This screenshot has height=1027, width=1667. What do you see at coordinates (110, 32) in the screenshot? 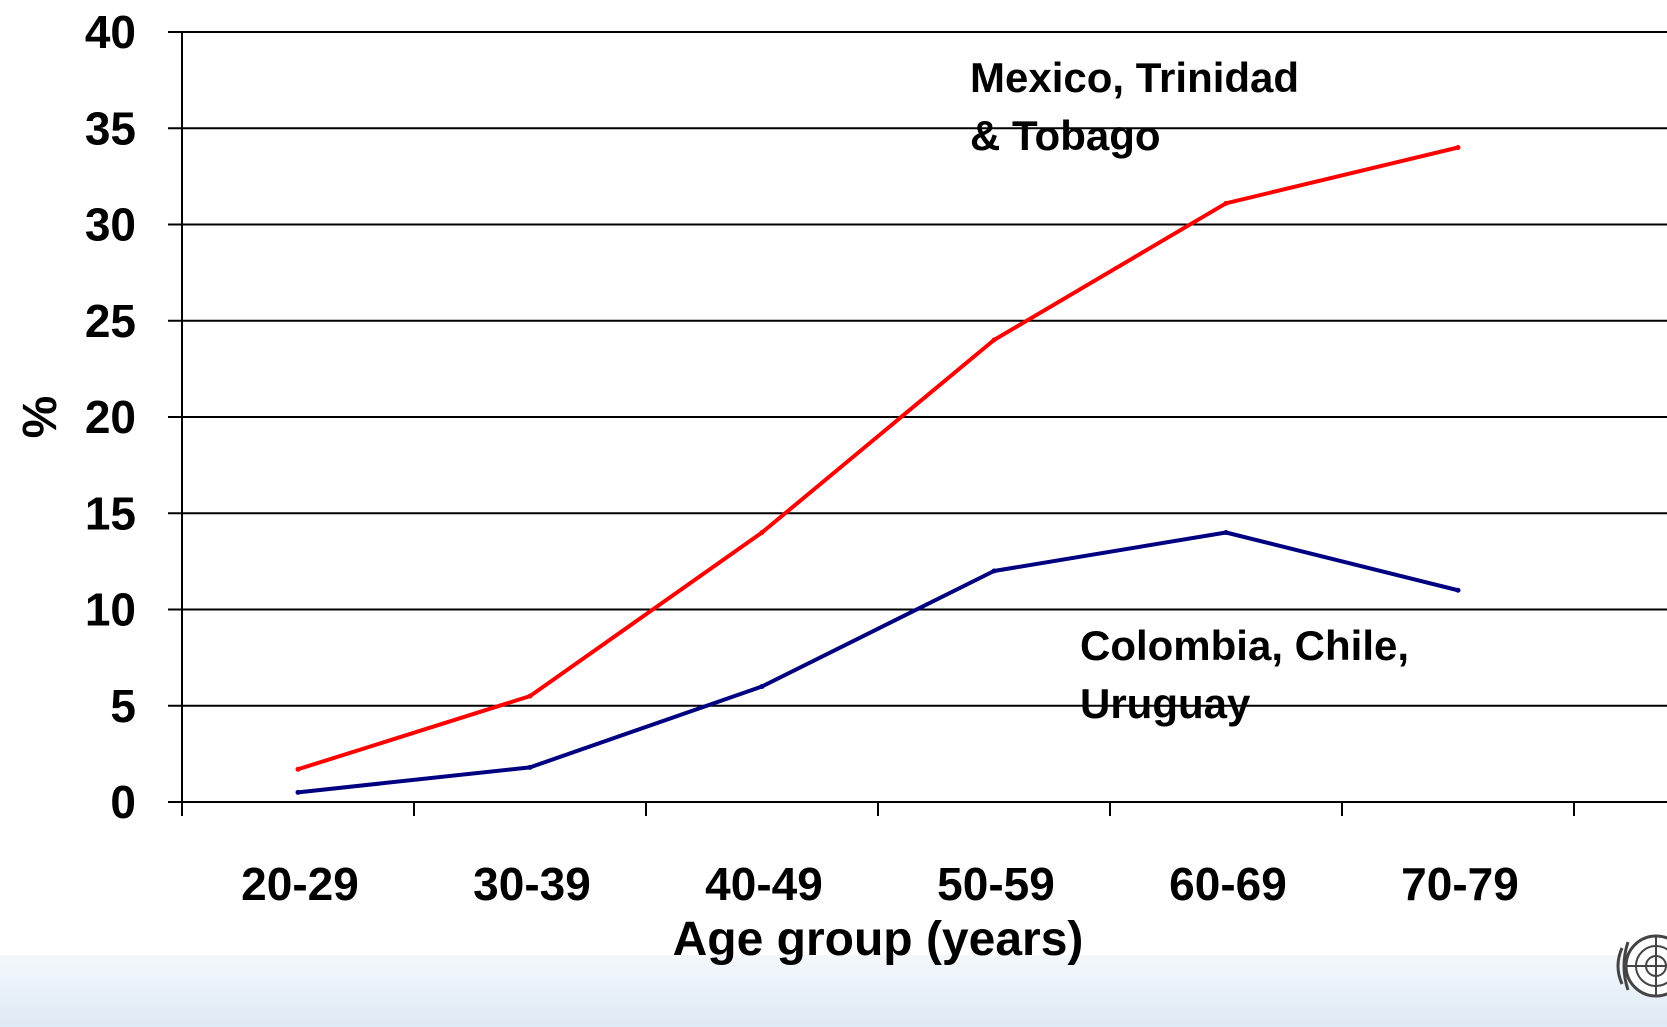
I see `y-tick-label: 40` at bounding box center [110, 32].